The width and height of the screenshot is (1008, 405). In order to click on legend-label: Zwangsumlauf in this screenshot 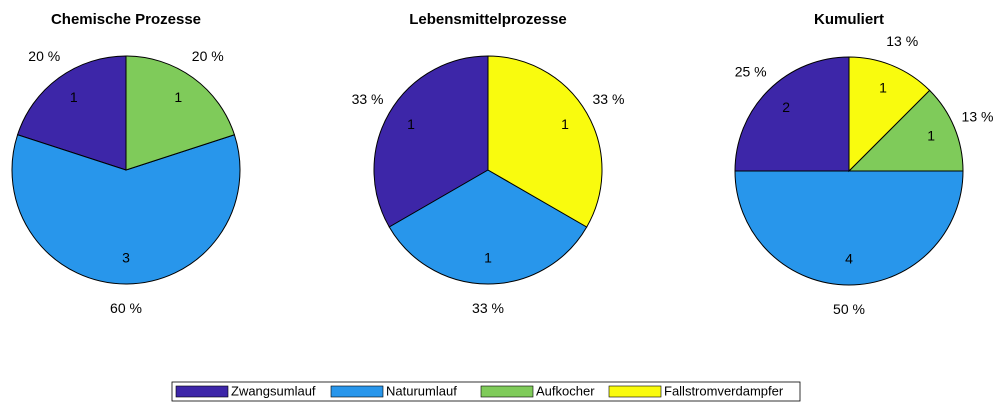, I will do `click(273, 390)`.